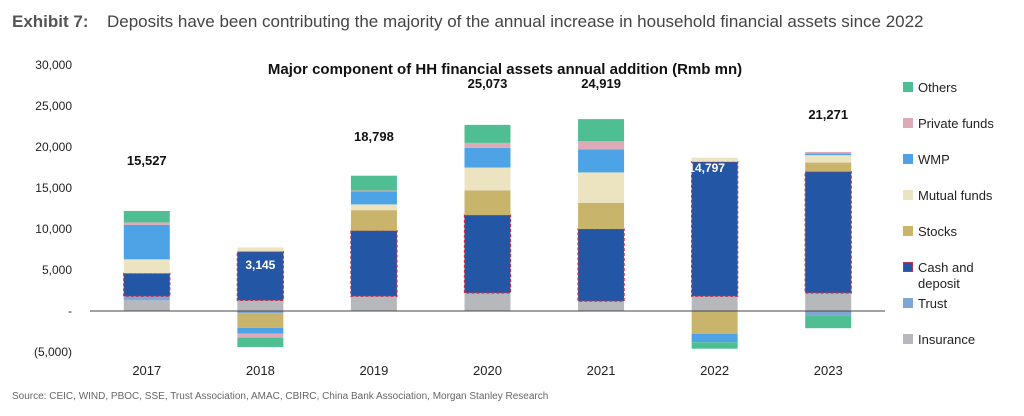 This screenshot has height=416, width=1024. I want to click on legend-item-cash-and-deposit: Cash and deposit, so click(955, 276).